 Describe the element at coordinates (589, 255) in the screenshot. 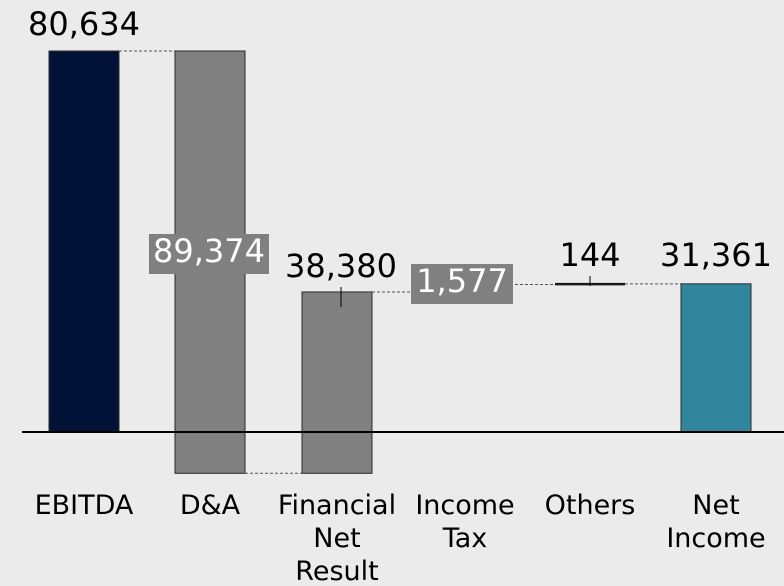

I see `value-label-others: 144` at that location.